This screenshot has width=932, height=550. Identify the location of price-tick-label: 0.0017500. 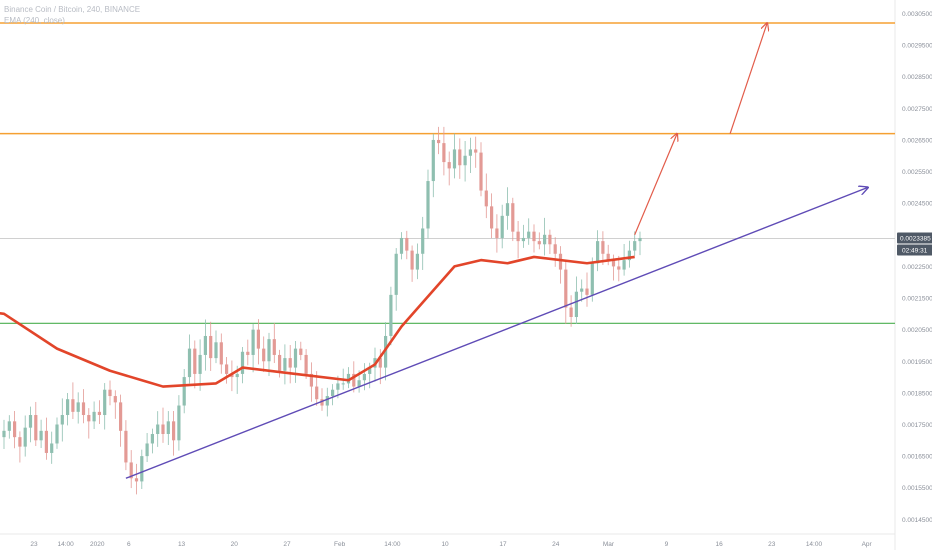
(917, 425).